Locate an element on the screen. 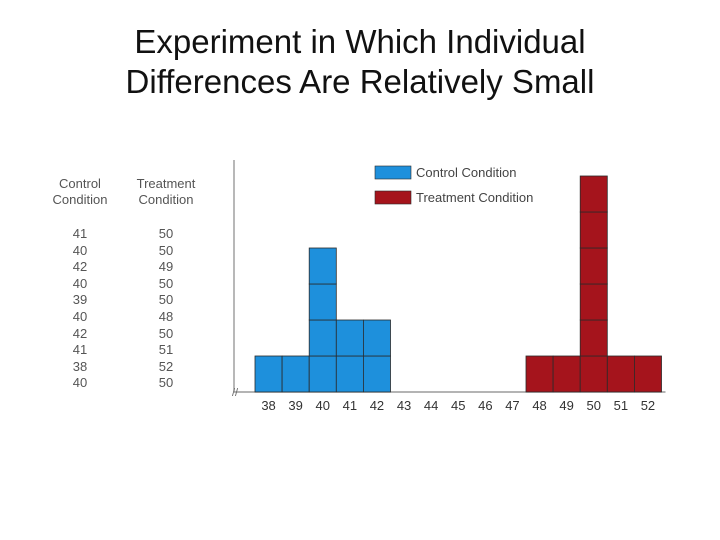 This screenshot has width=720, height=540. treatment-values-column: 50 50 49 50 50 48 50 51 52 50 is located at coordinates (166, 309).